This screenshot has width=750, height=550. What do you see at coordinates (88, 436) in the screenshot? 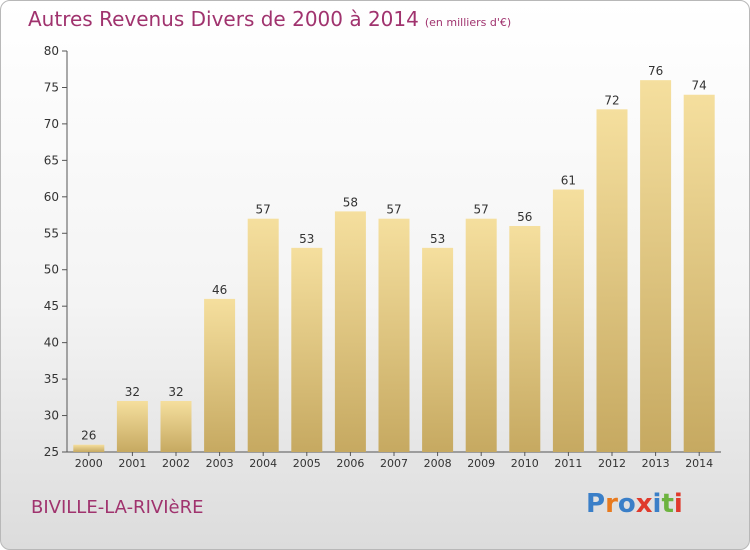
I see `bar-value-label: 26` at bounding box center [88, 436].